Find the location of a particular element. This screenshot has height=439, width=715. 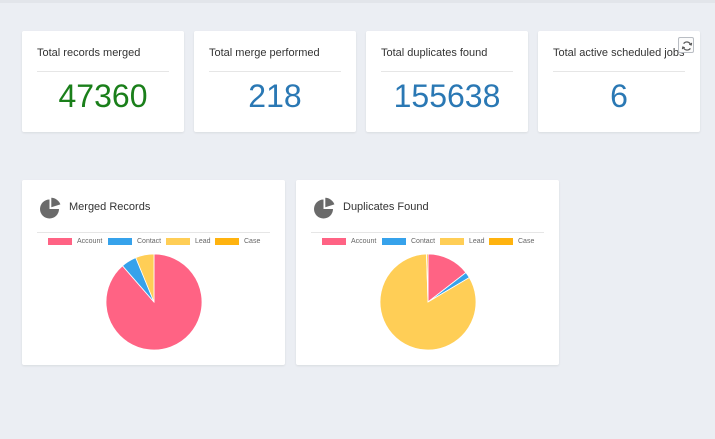

pie-slice-case is located at coordinates (427, 278).